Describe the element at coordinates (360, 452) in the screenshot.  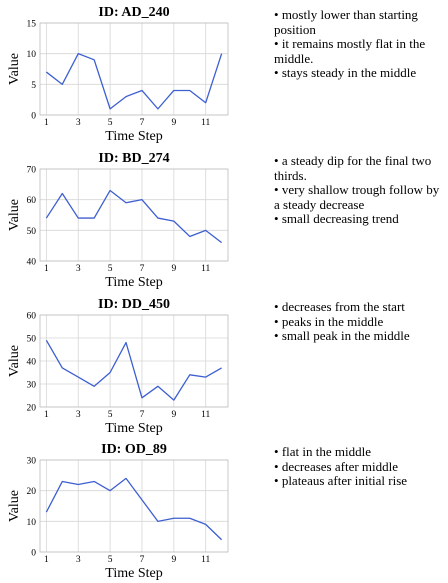
I see `description-item: flat in the middle` at that location.